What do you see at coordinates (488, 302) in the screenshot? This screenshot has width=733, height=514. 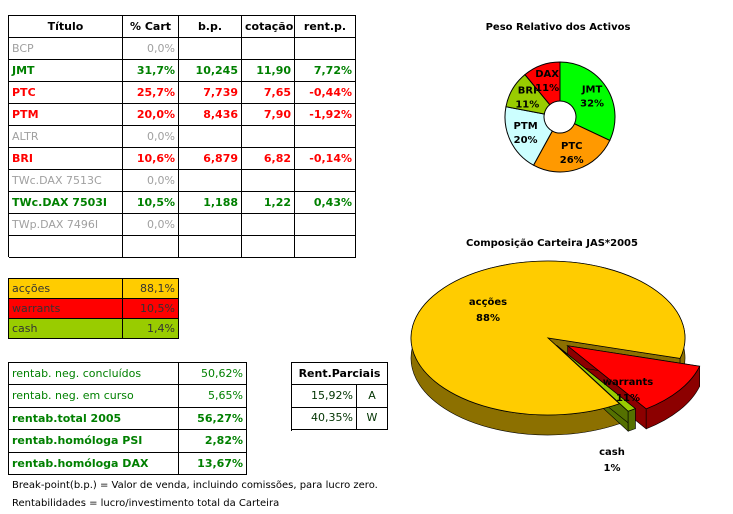 I see `slice-label: acções` at bounding box center [488, 302].